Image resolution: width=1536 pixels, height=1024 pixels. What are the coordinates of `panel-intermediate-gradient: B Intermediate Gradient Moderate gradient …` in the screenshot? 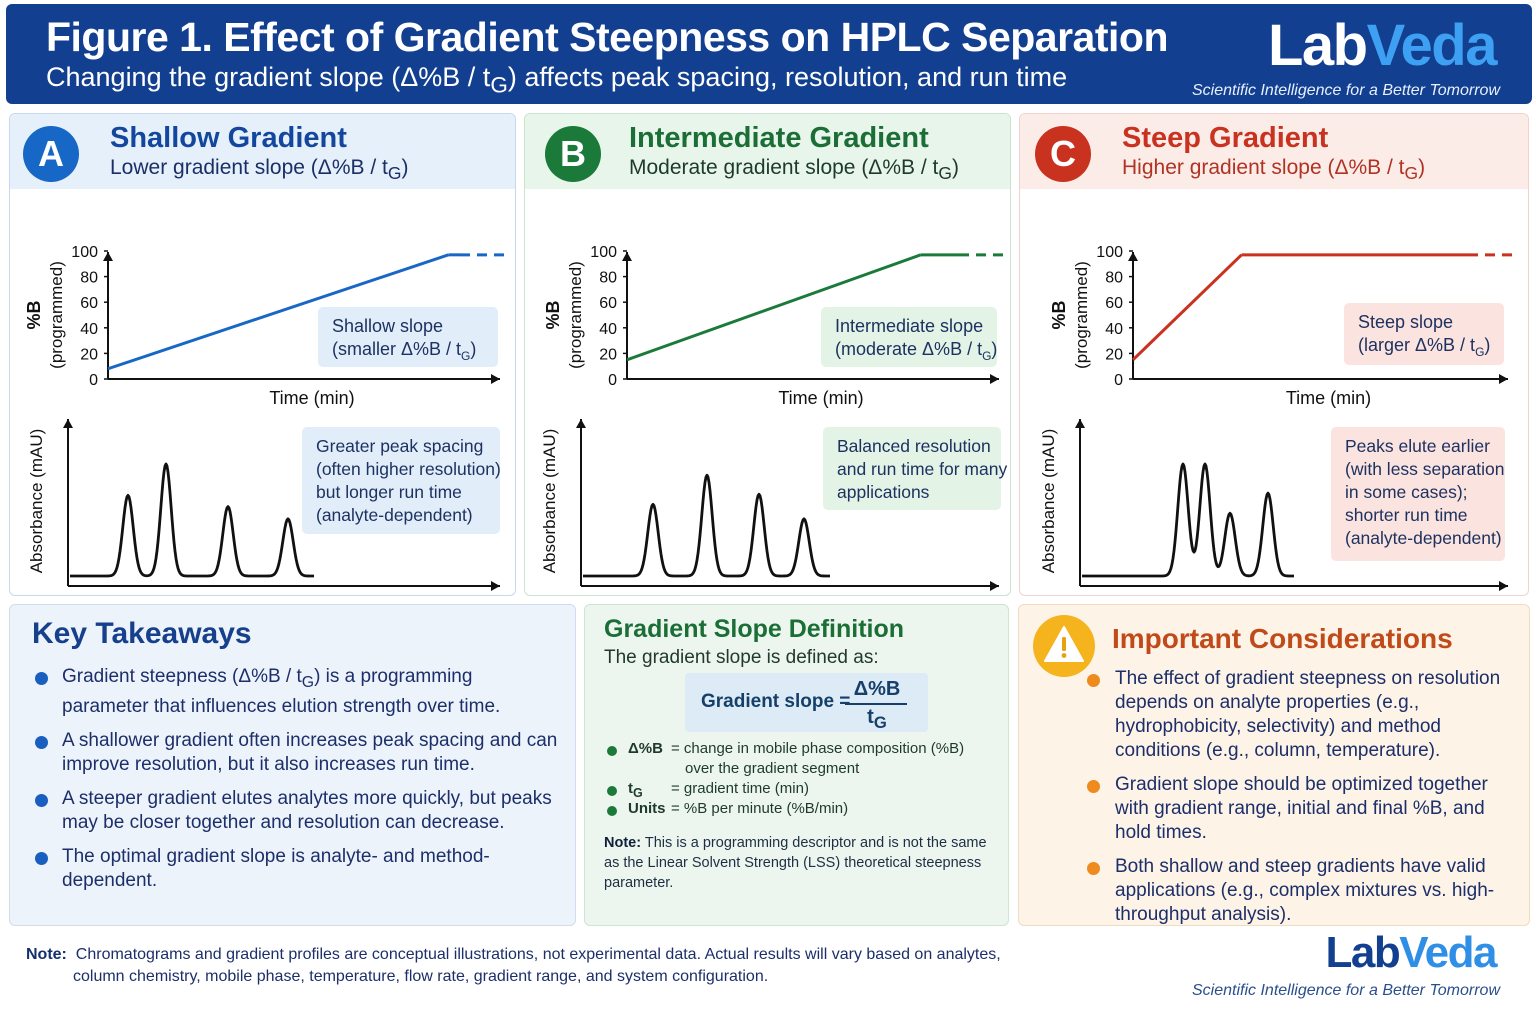 It's located at (767, 354).